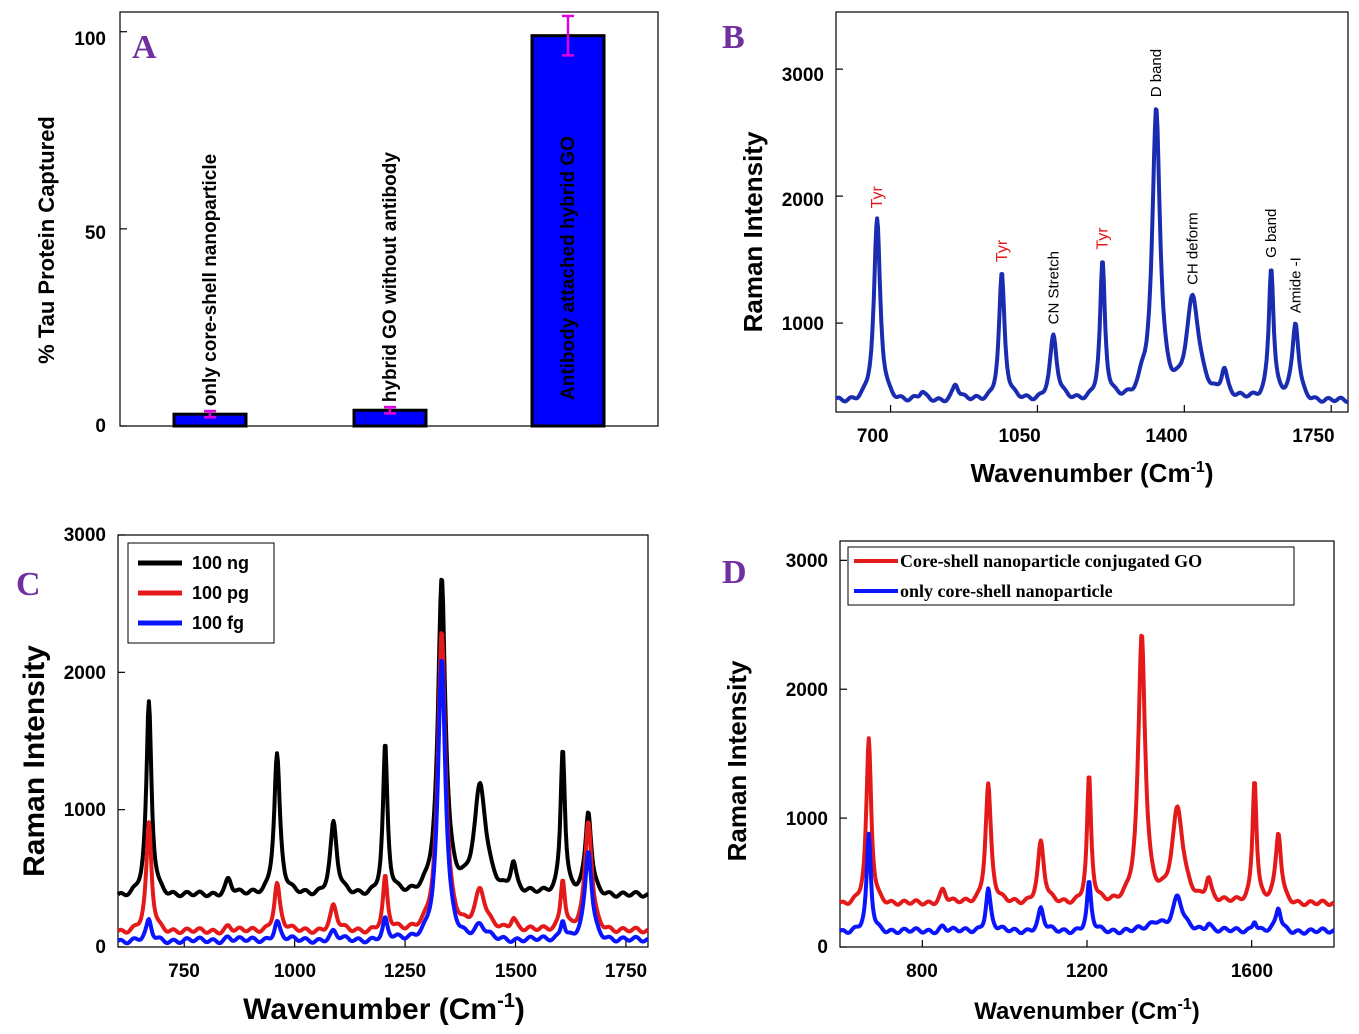 The height and width of the screenshot is (1034, 1359). Describe the element at coordinates (85, 810) in the screenshot. I see `panel-c-ytick-1000: 1000` at that location.